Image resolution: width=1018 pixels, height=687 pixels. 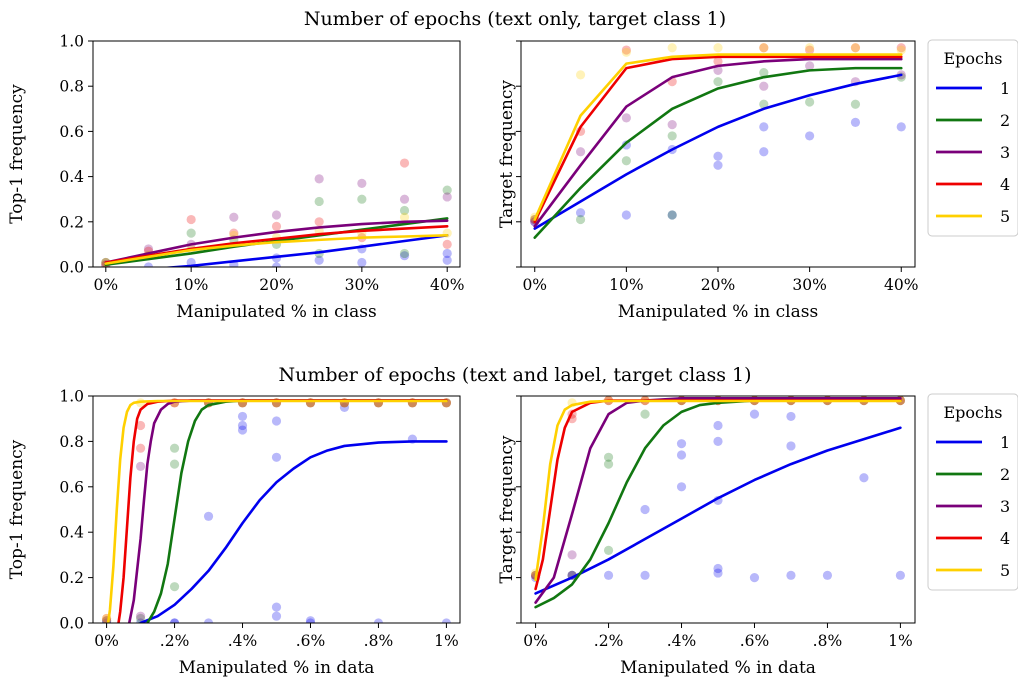 What do you see at coordinates (277, 668) in the screenshot?
I see `x-axis-label: Manipulated % in data` at bounding box center [277, 668].